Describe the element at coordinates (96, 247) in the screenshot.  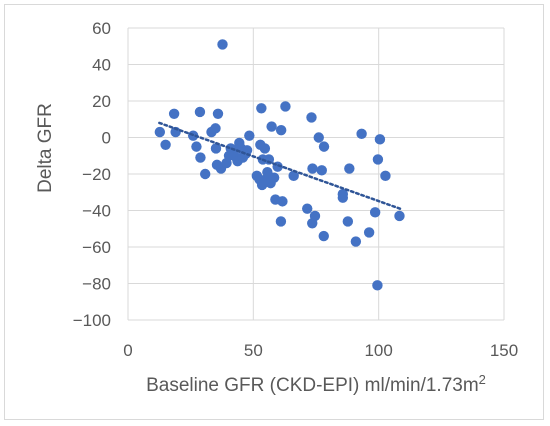
I see `y-tick-label: −60` at that location.